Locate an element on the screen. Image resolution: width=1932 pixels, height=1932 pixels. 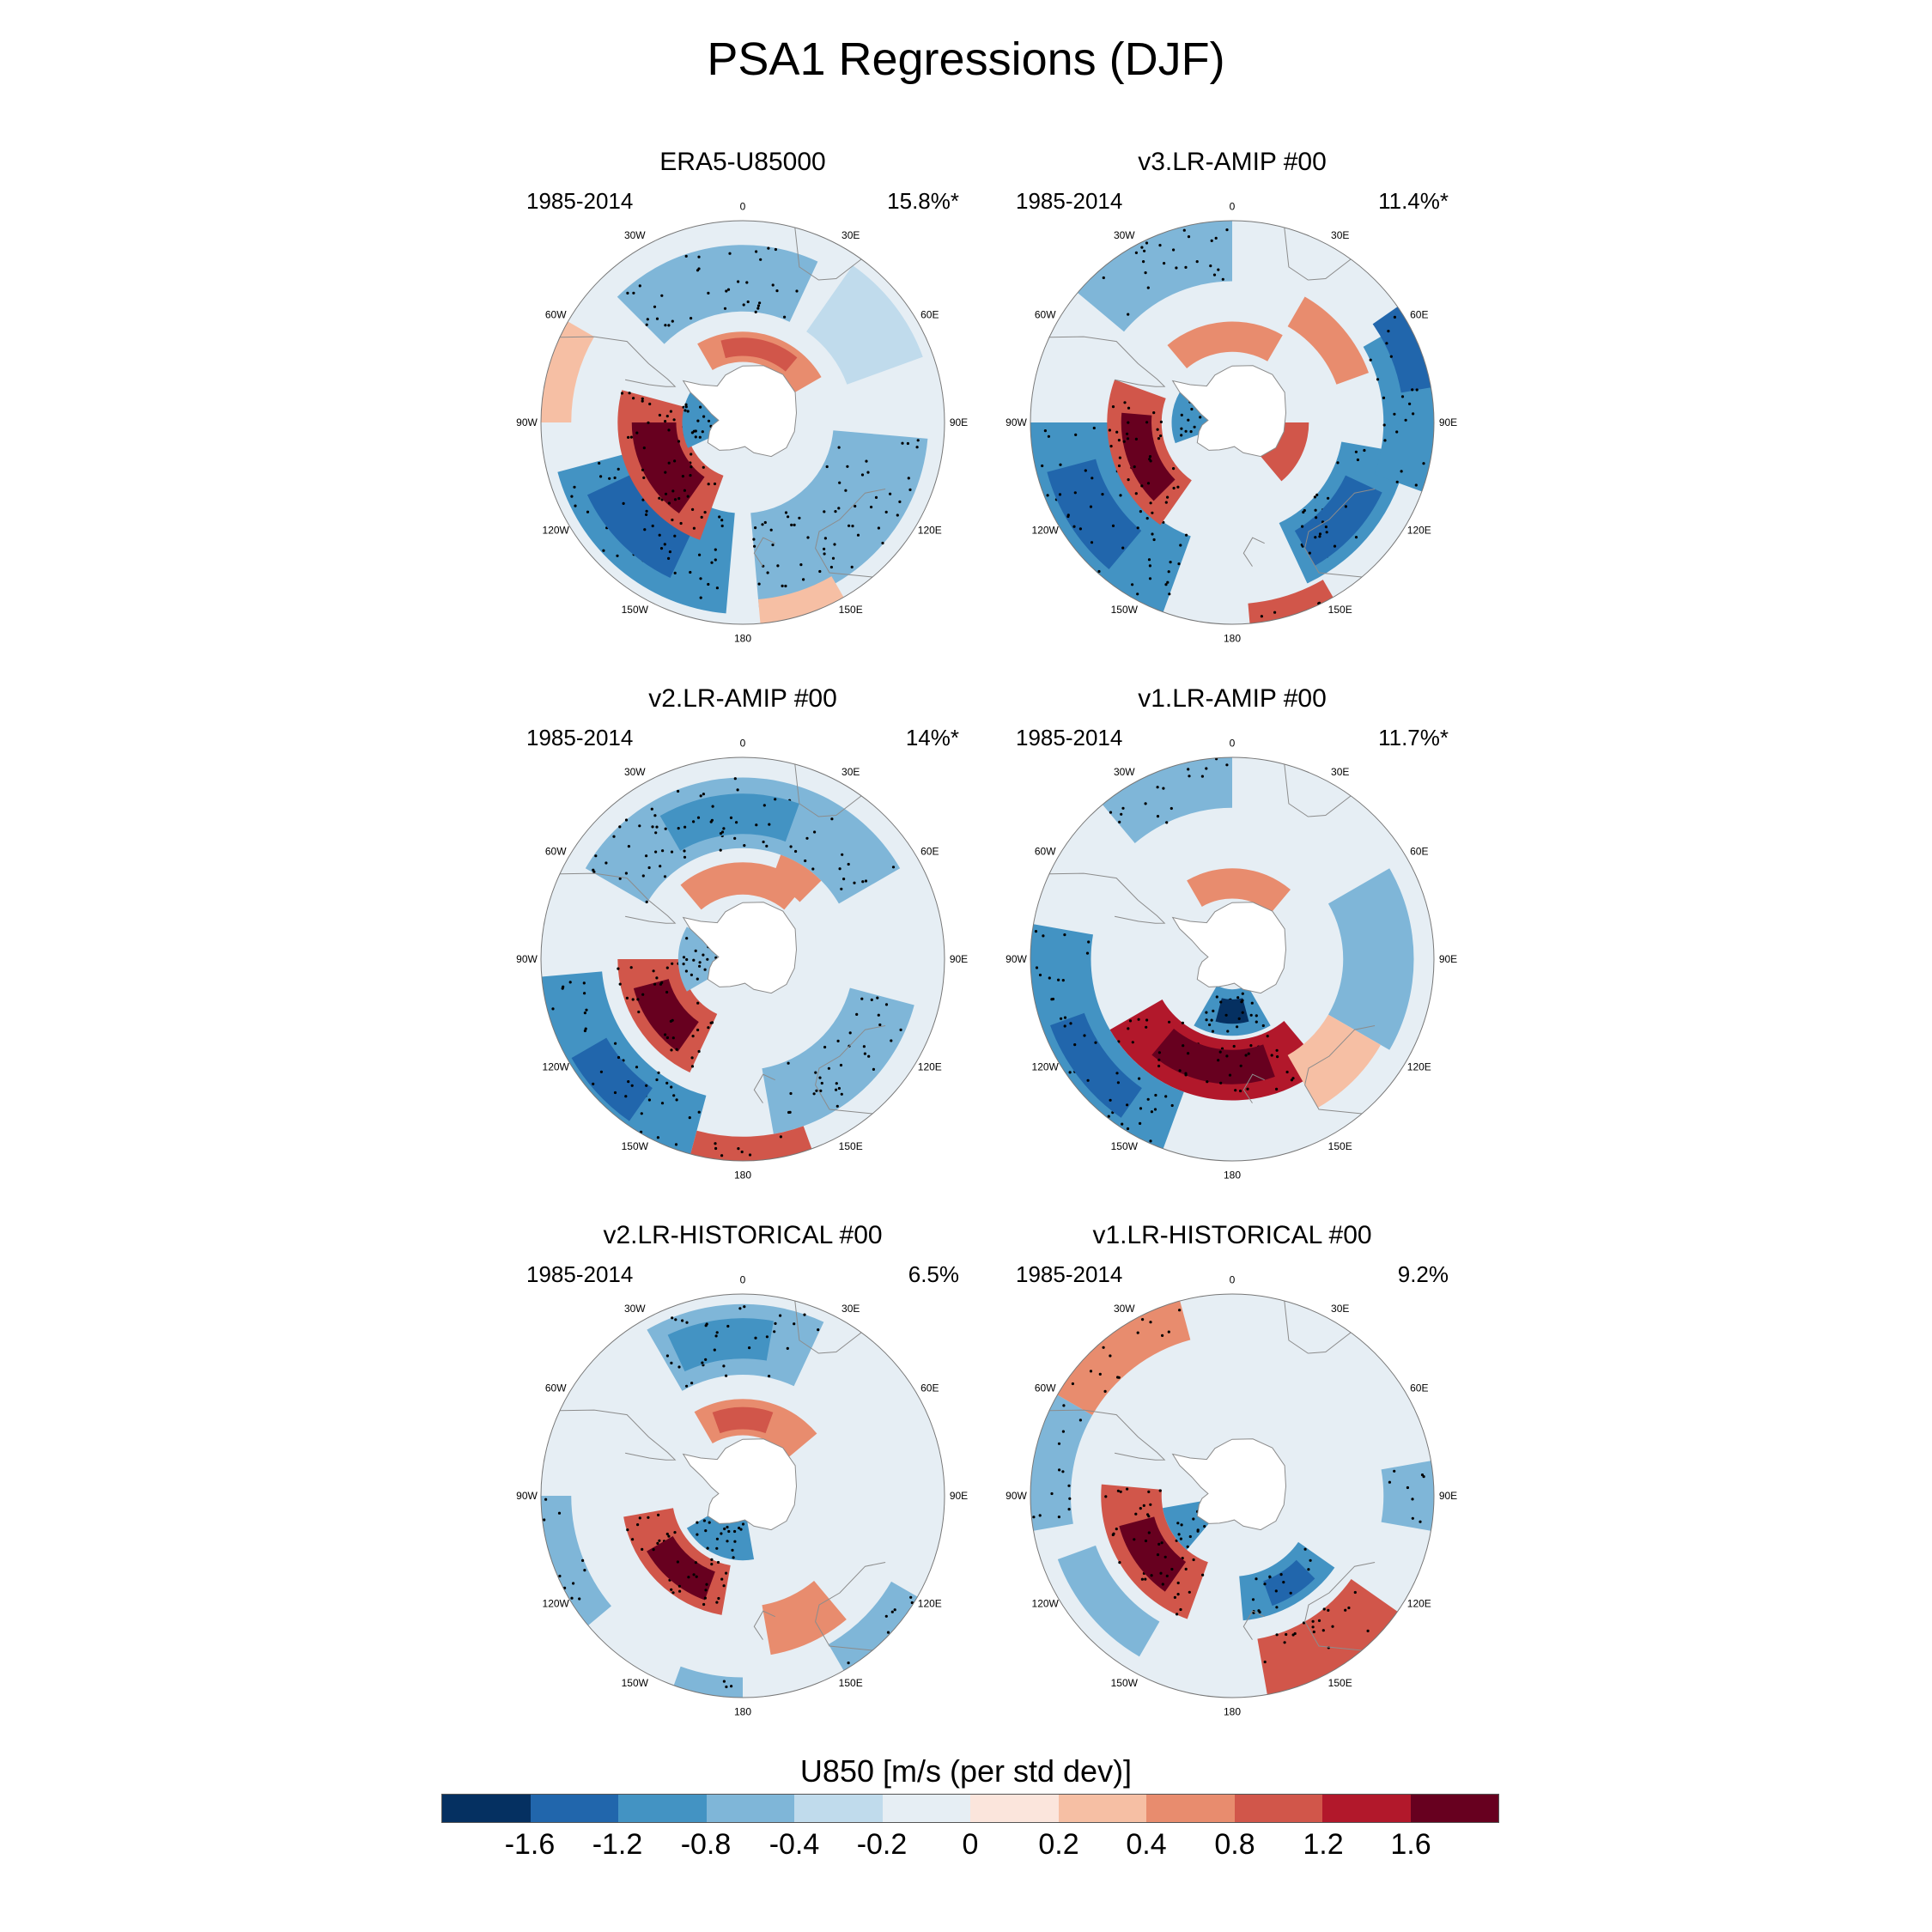
map-field is located at coordinates (1232, 422).